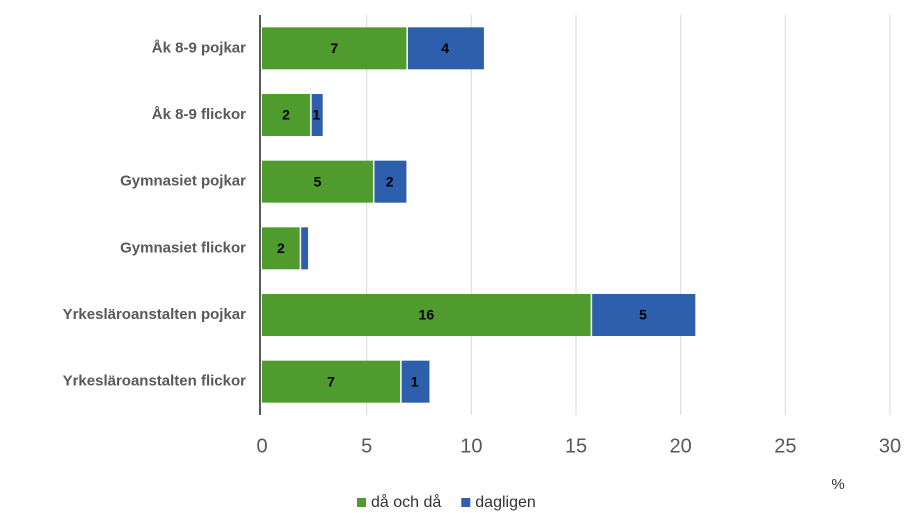 The width and height of the screenshot is (918, 513). I want to click on y-tick-label: Yrkesläroanstalten pojkar, so click(155, 314).